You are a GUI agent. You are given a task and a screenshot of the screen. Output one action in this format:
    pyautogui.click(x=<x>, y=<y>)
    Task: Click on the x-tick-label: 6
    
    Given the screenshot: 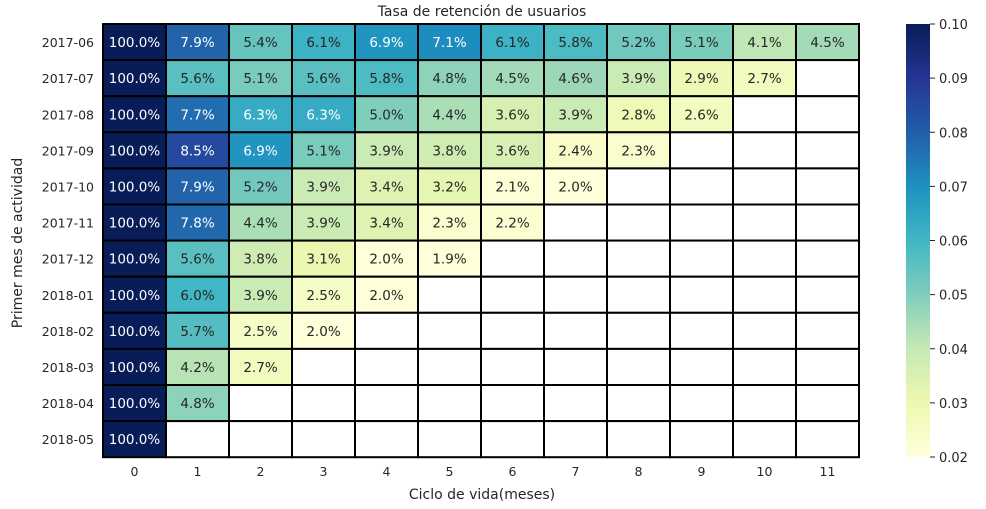 What is the action you would take?
    pyautogui.click(x=513, y=471)
    